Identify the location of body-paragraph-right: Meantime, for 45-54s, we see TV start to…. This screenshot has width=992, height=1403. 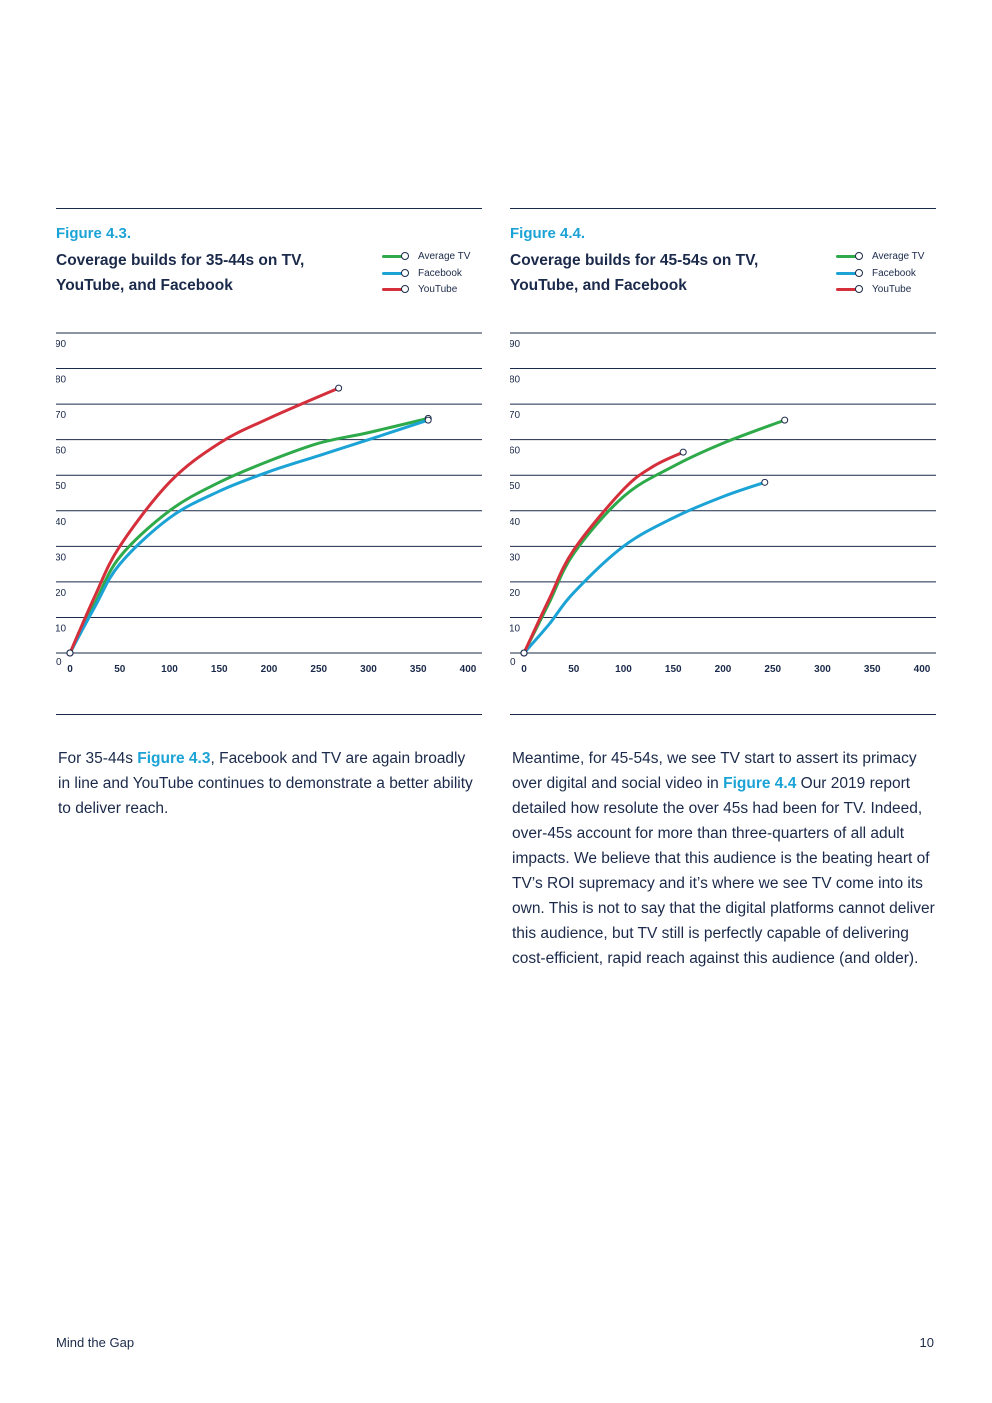
(727, 858).